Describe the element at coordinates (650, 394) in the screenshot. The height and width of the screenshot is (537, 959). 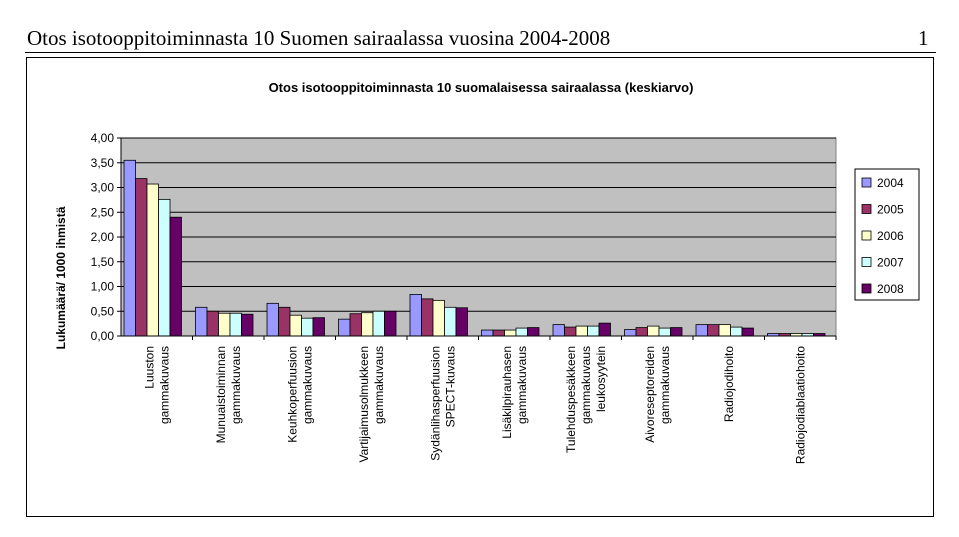
I see `x-category-label: Aivoreseptoreiden` at that location.